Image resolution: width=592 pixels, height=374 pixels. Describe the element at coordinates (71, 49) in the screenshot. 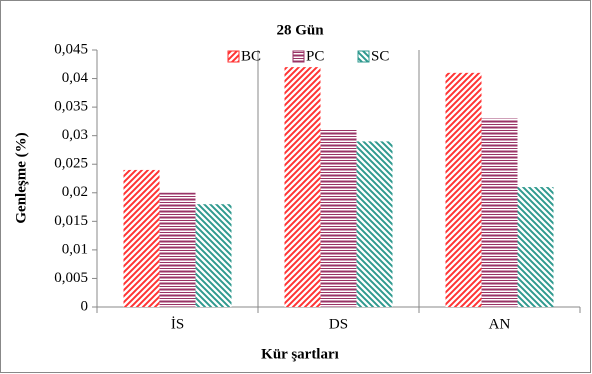

I see `y-tick-label: 0,045` at that location.